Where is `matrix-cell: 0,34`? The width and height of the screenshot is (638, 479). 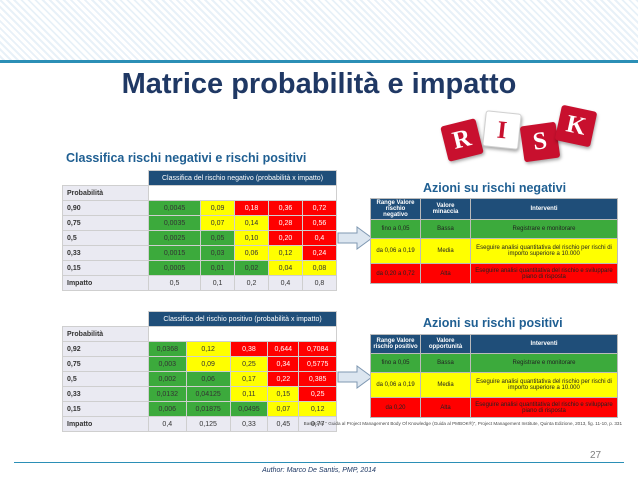 matrix-cell: 0,34 is located at coordinates (283, 364).